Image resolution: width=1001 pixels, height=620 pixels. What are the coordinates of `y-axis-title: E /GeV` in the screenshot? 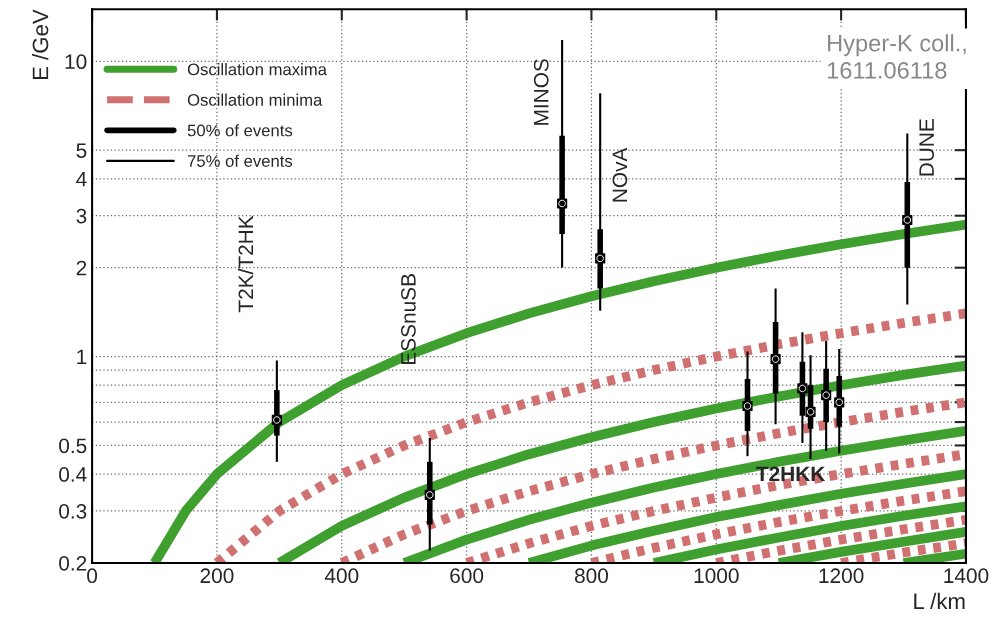 It's located at (40, 44).